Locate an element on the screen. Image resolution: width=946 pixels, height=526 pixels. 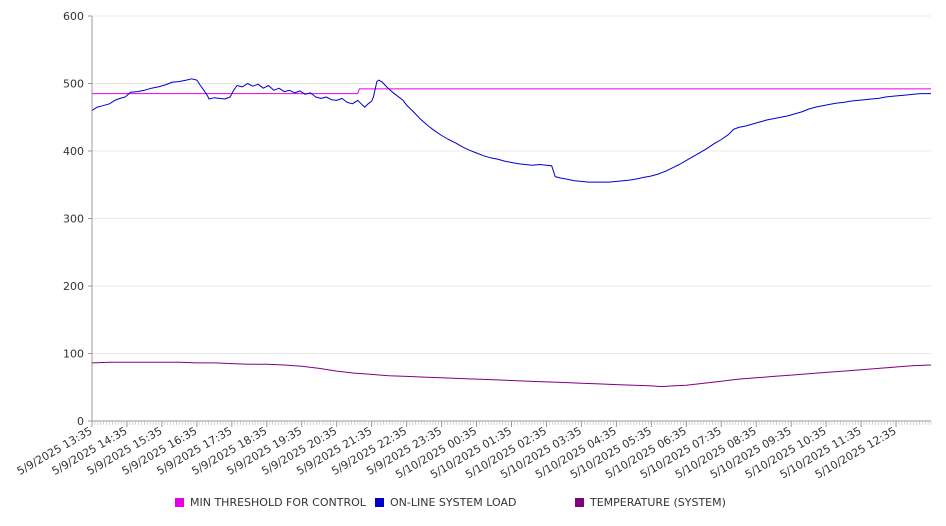
legend-swatch-temperature is located at coordinates (579, 502).